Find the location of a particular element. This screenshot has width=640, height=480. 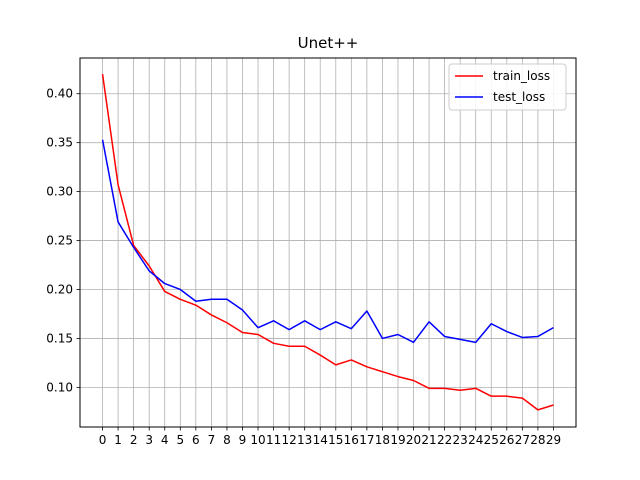

x-tick-label: 2 is located at coordinates (134, 440).